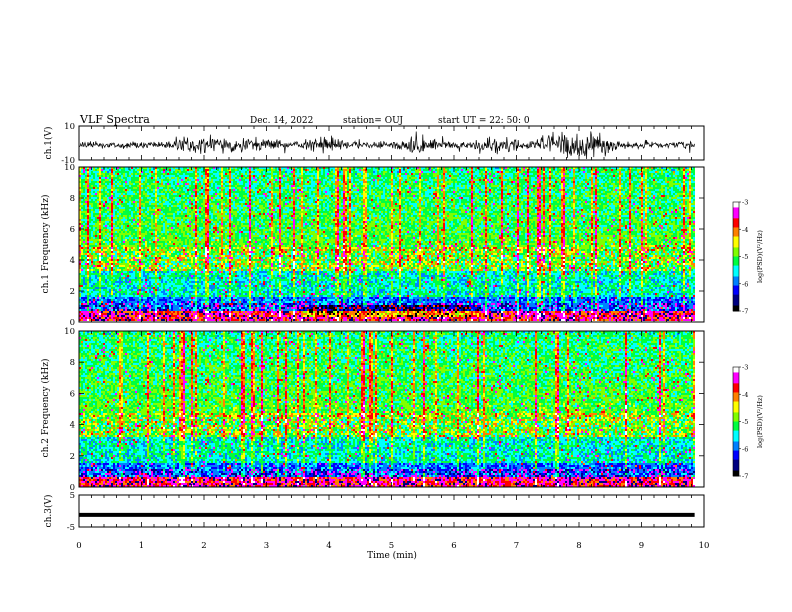  Describe the element at coordinates (578, 546) in the screenshot. I see `time-tick-label: 8` at that location.